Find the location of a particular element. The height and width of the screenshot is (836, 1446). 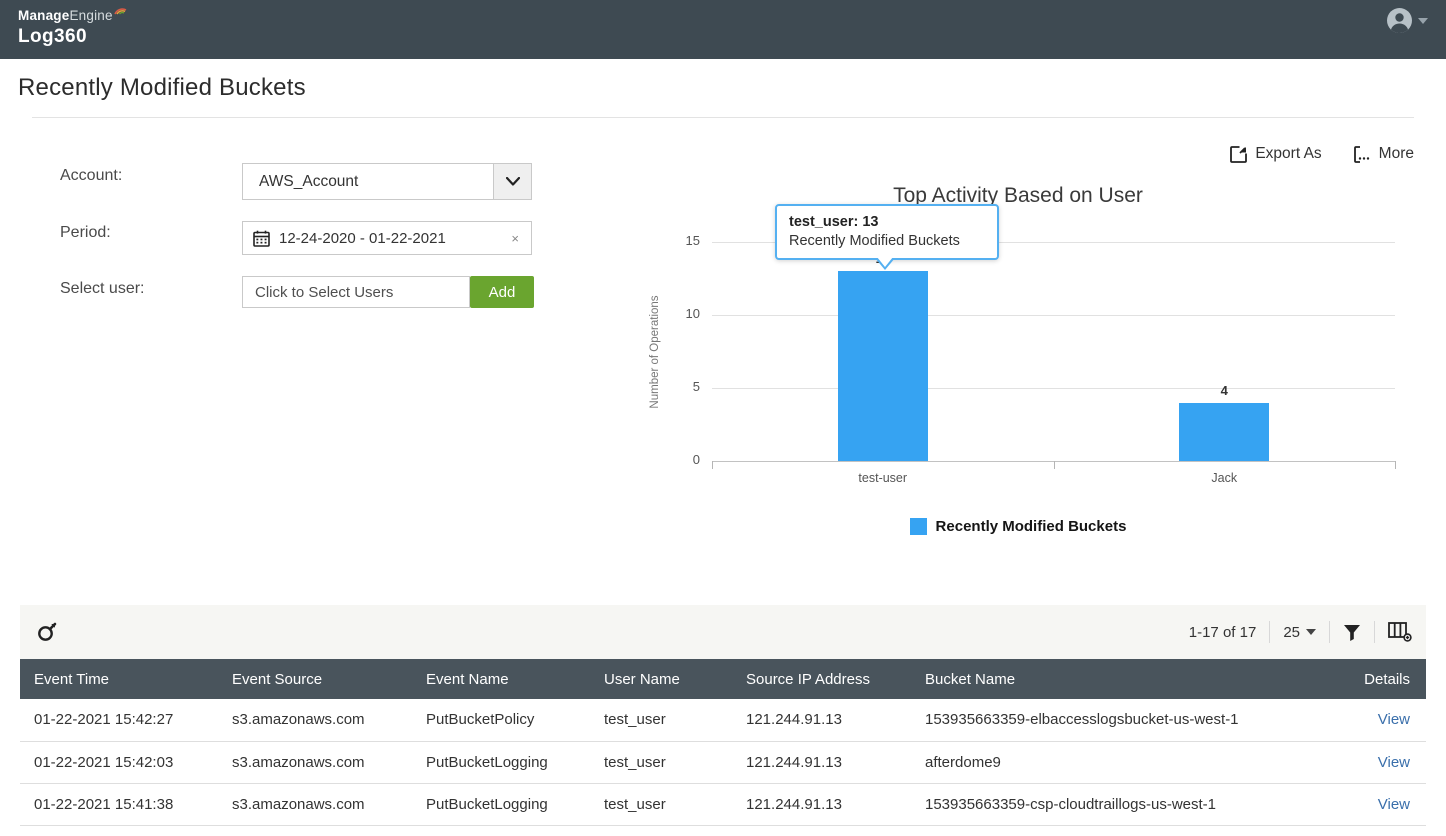

more-button: More is located at coordinates (1383, 154).